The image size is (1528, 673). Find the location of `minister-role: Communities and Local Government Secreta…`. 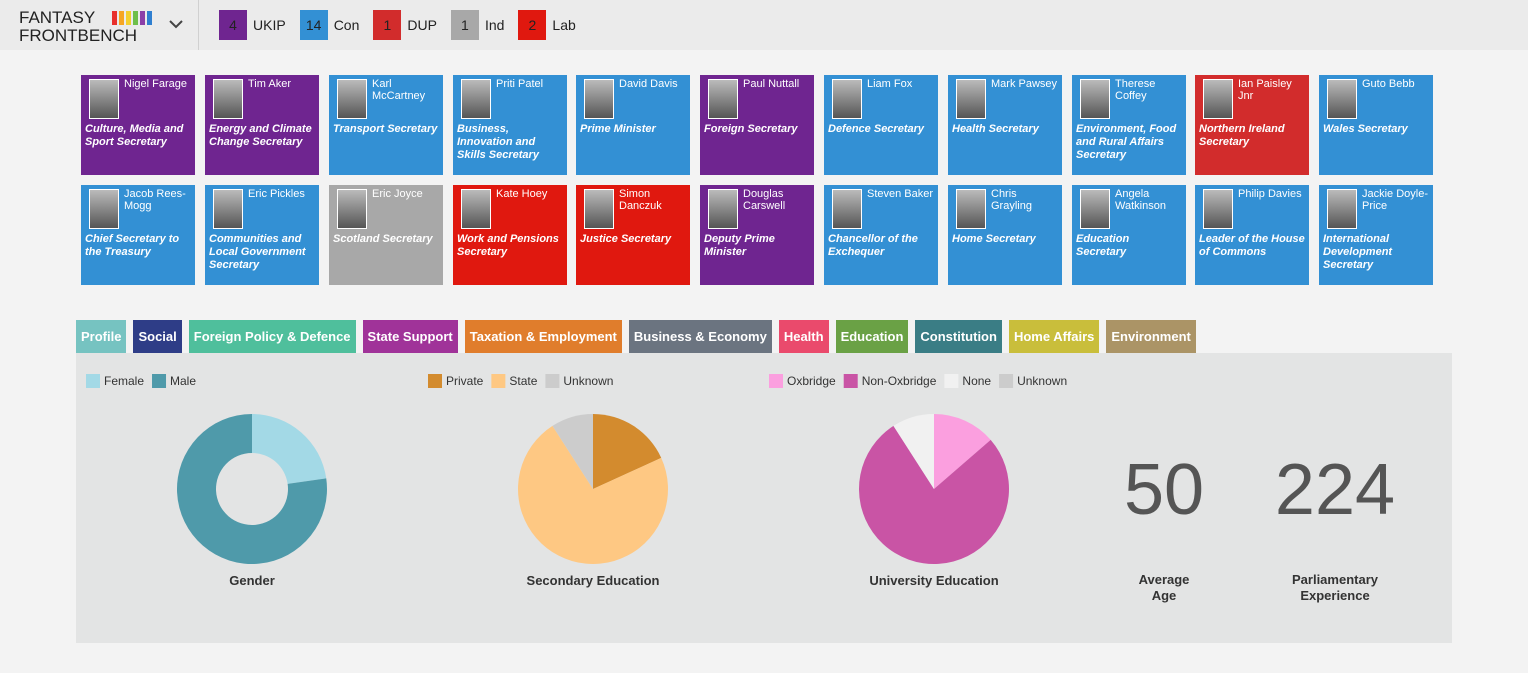

minister-role: Communities and Local Government Secreta… is located at coordinates (257, 252).